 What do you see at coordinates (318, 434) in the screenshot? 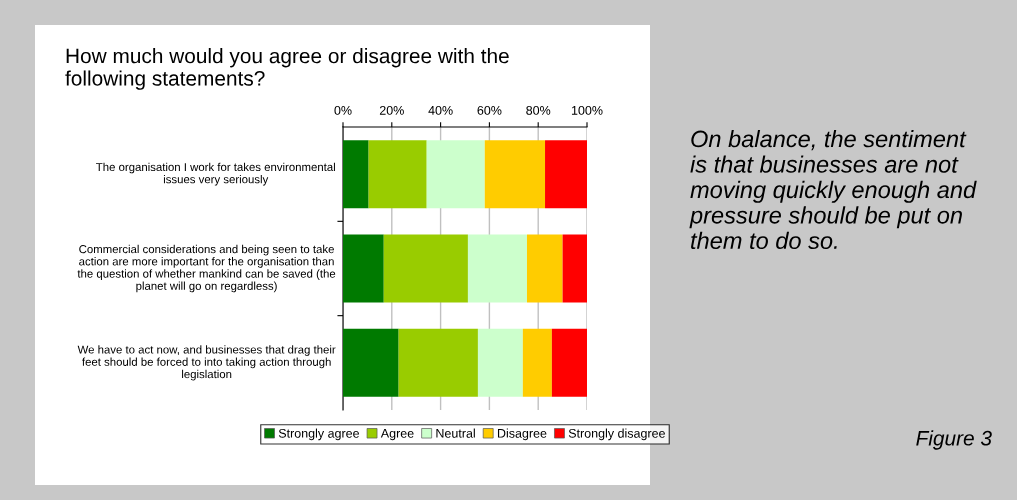
I see `legend-label: Strongly agree` at bounding box center [318, 434].